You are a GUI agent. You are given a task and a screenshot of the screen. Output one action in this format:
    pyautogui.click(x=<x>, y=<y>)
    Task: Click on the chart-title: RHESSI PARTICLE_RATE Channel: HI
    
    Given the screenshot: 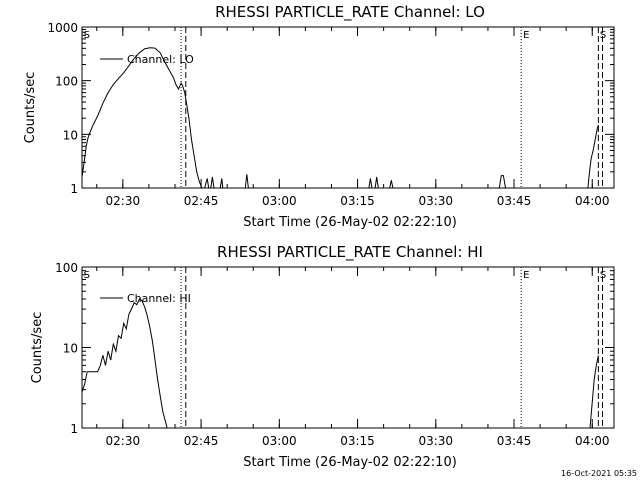 What is the action you would take?
    pyautogui.click(x=350, y=252)
    